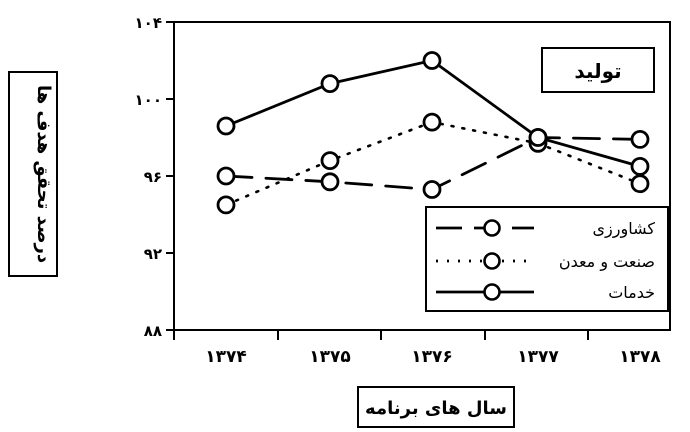  I want to click on x-tick-label: ۱۳۷۶, so click(432, 357).